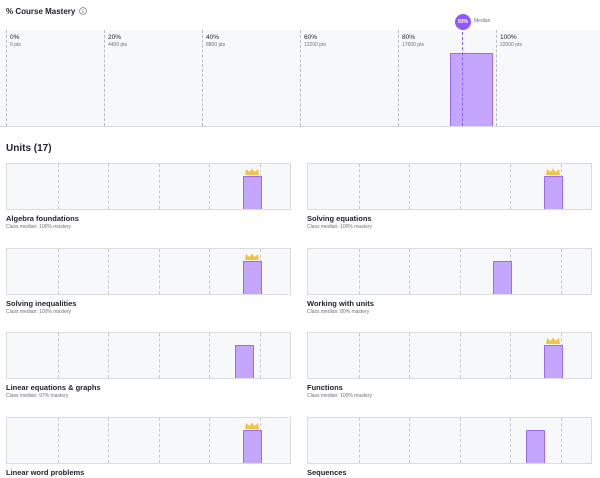  Describe the element at coordinates (325, 387) in the screenshot. I see `unit-name: Functions` at that location.